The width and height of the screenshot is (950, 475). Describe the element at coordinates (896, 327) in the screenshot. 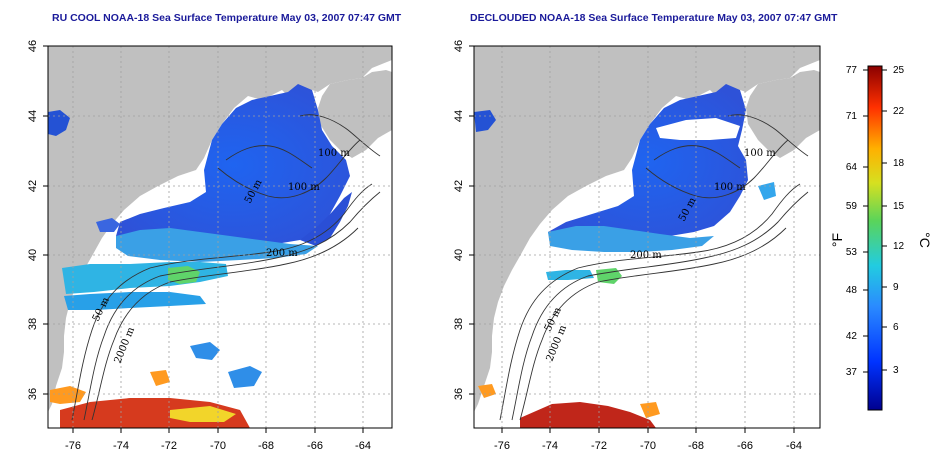

I see `celsius-tick: 6` at that location.